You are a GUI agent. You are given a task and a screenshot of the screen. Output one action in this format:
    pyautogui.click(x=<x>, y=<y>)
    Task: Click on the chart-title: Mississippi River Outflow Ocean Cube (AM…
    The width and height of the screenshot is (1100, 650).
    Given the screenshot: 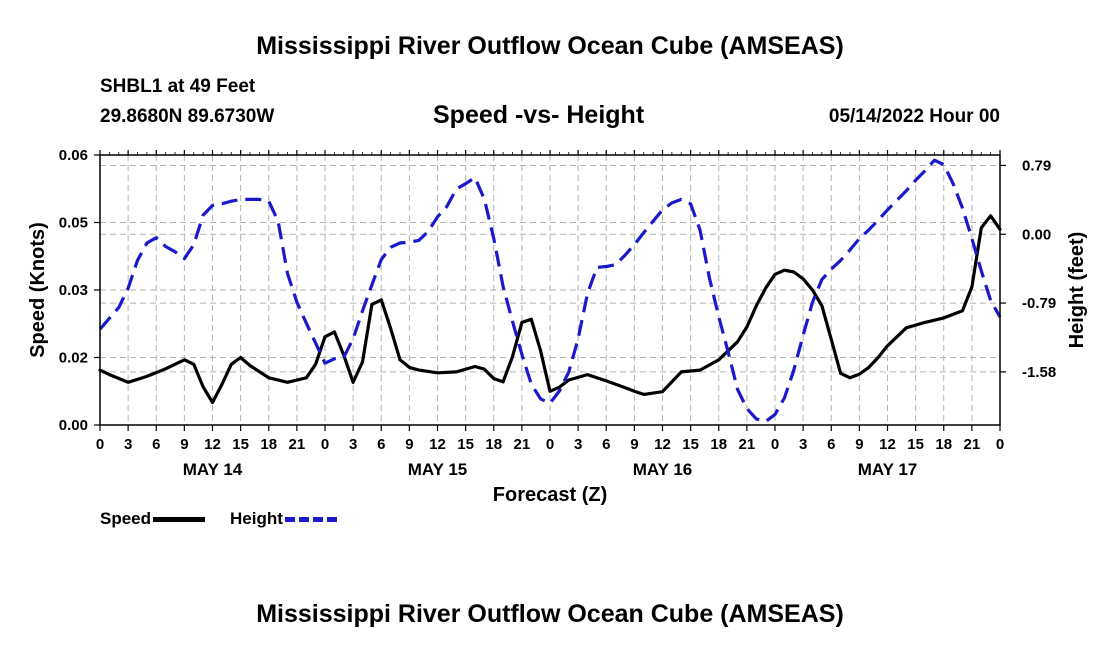 What is the action you would take?
    pyautogui.click(x=550, y=46)
    